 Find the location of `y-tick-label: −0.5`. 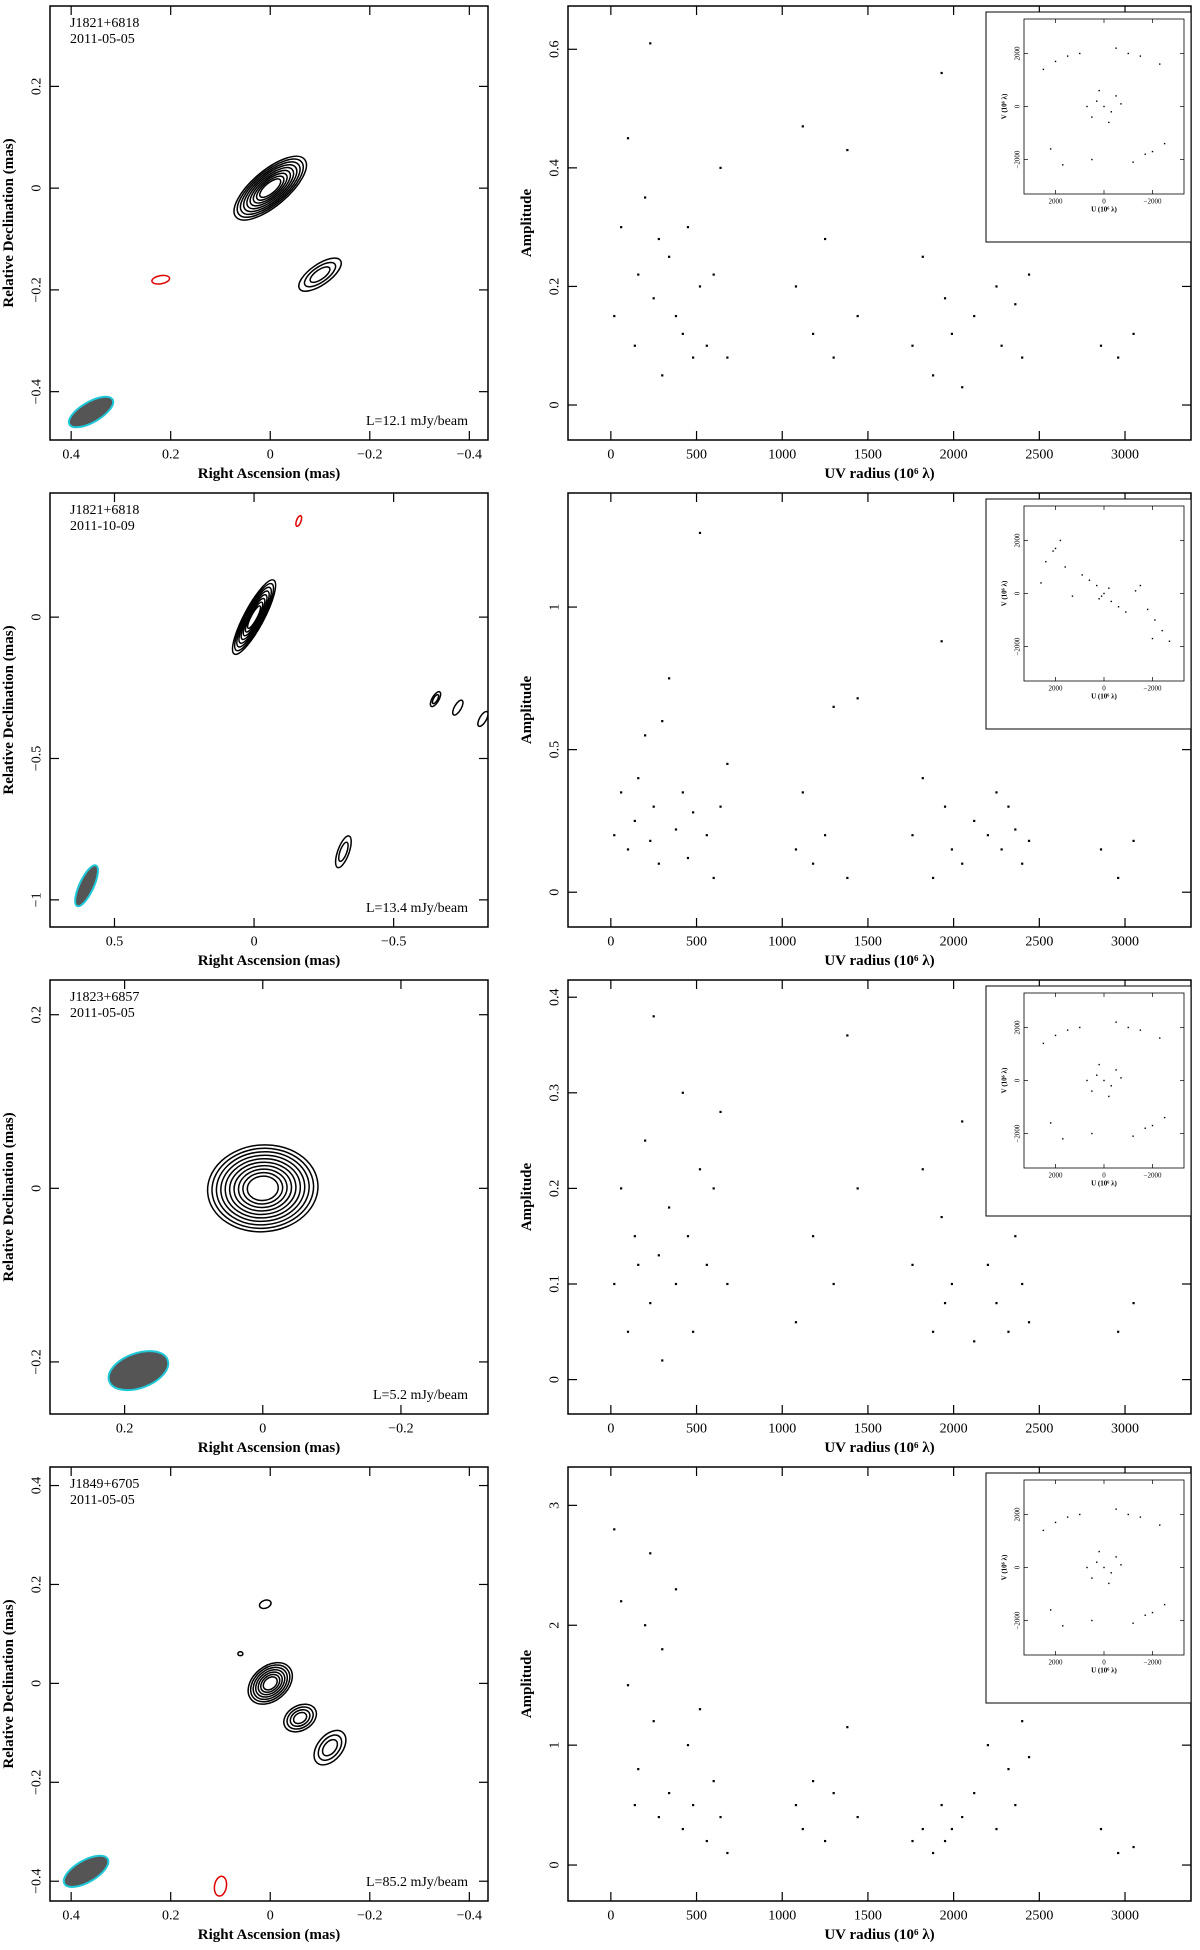

y-tick-label: −0.5 is located at coordinates (37, 758).